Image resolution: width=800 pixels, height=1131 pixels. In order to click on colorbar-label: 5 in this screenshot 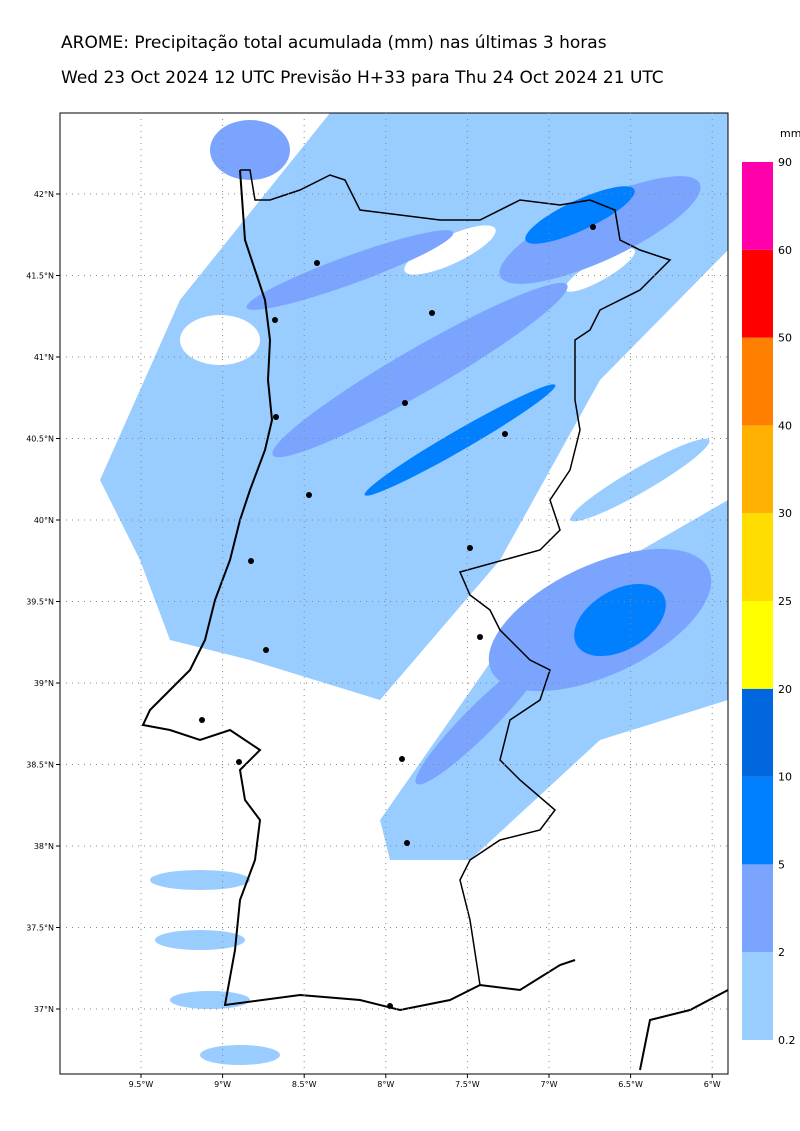, I will do `click(781, 864)`.